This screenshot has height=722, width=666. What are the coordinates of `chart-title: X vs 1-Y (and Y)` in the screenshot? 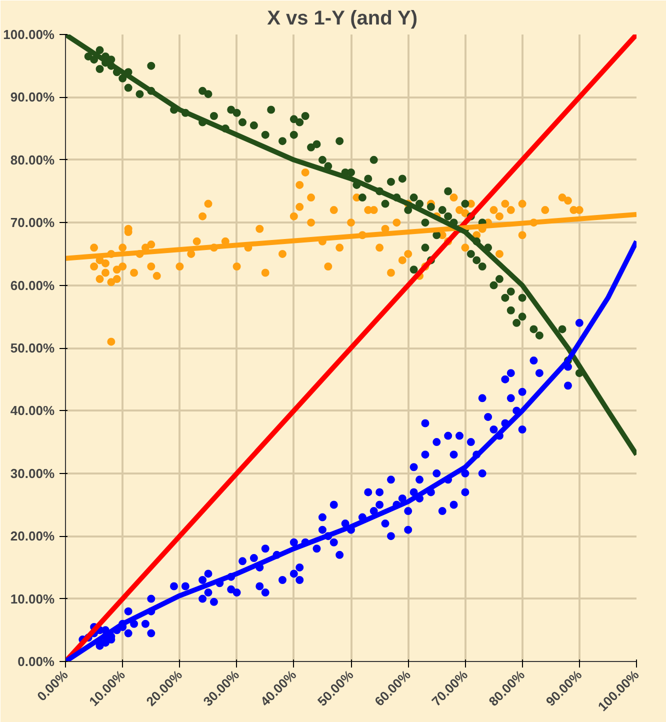 It's located at (342, 19).